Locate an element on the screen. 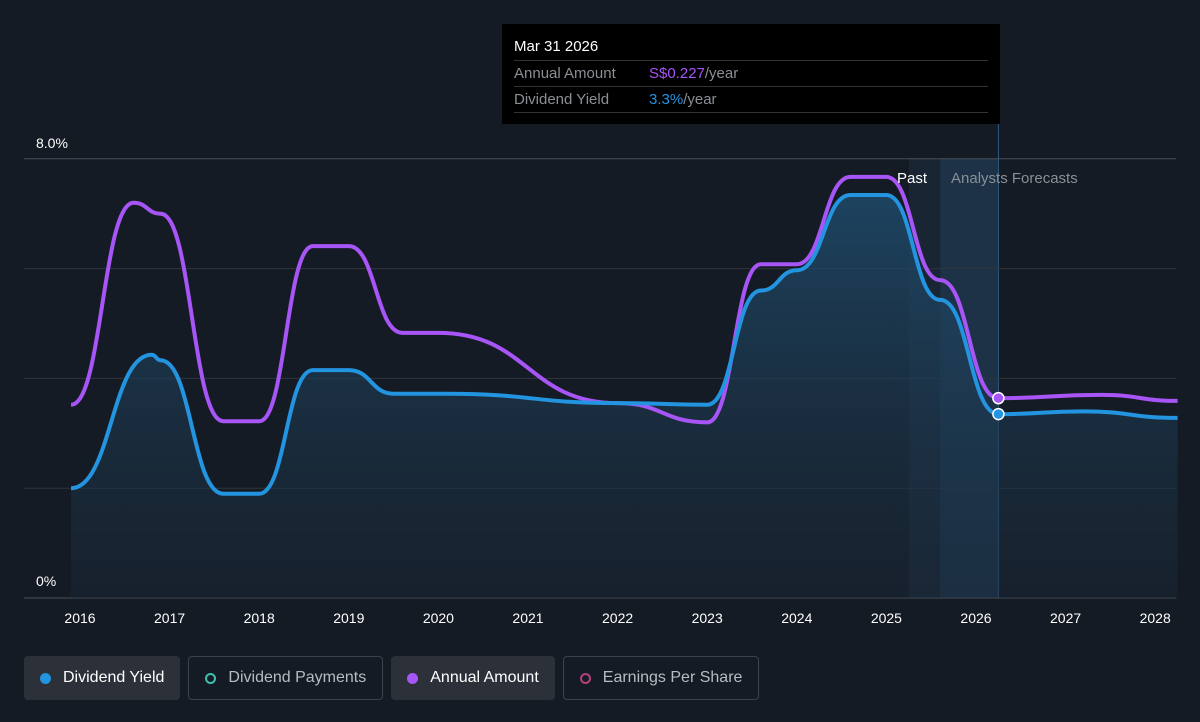 The height and width of the screenshot is (722, 1200). x-tick-label: 2024 is located at coordinates (796, 618).